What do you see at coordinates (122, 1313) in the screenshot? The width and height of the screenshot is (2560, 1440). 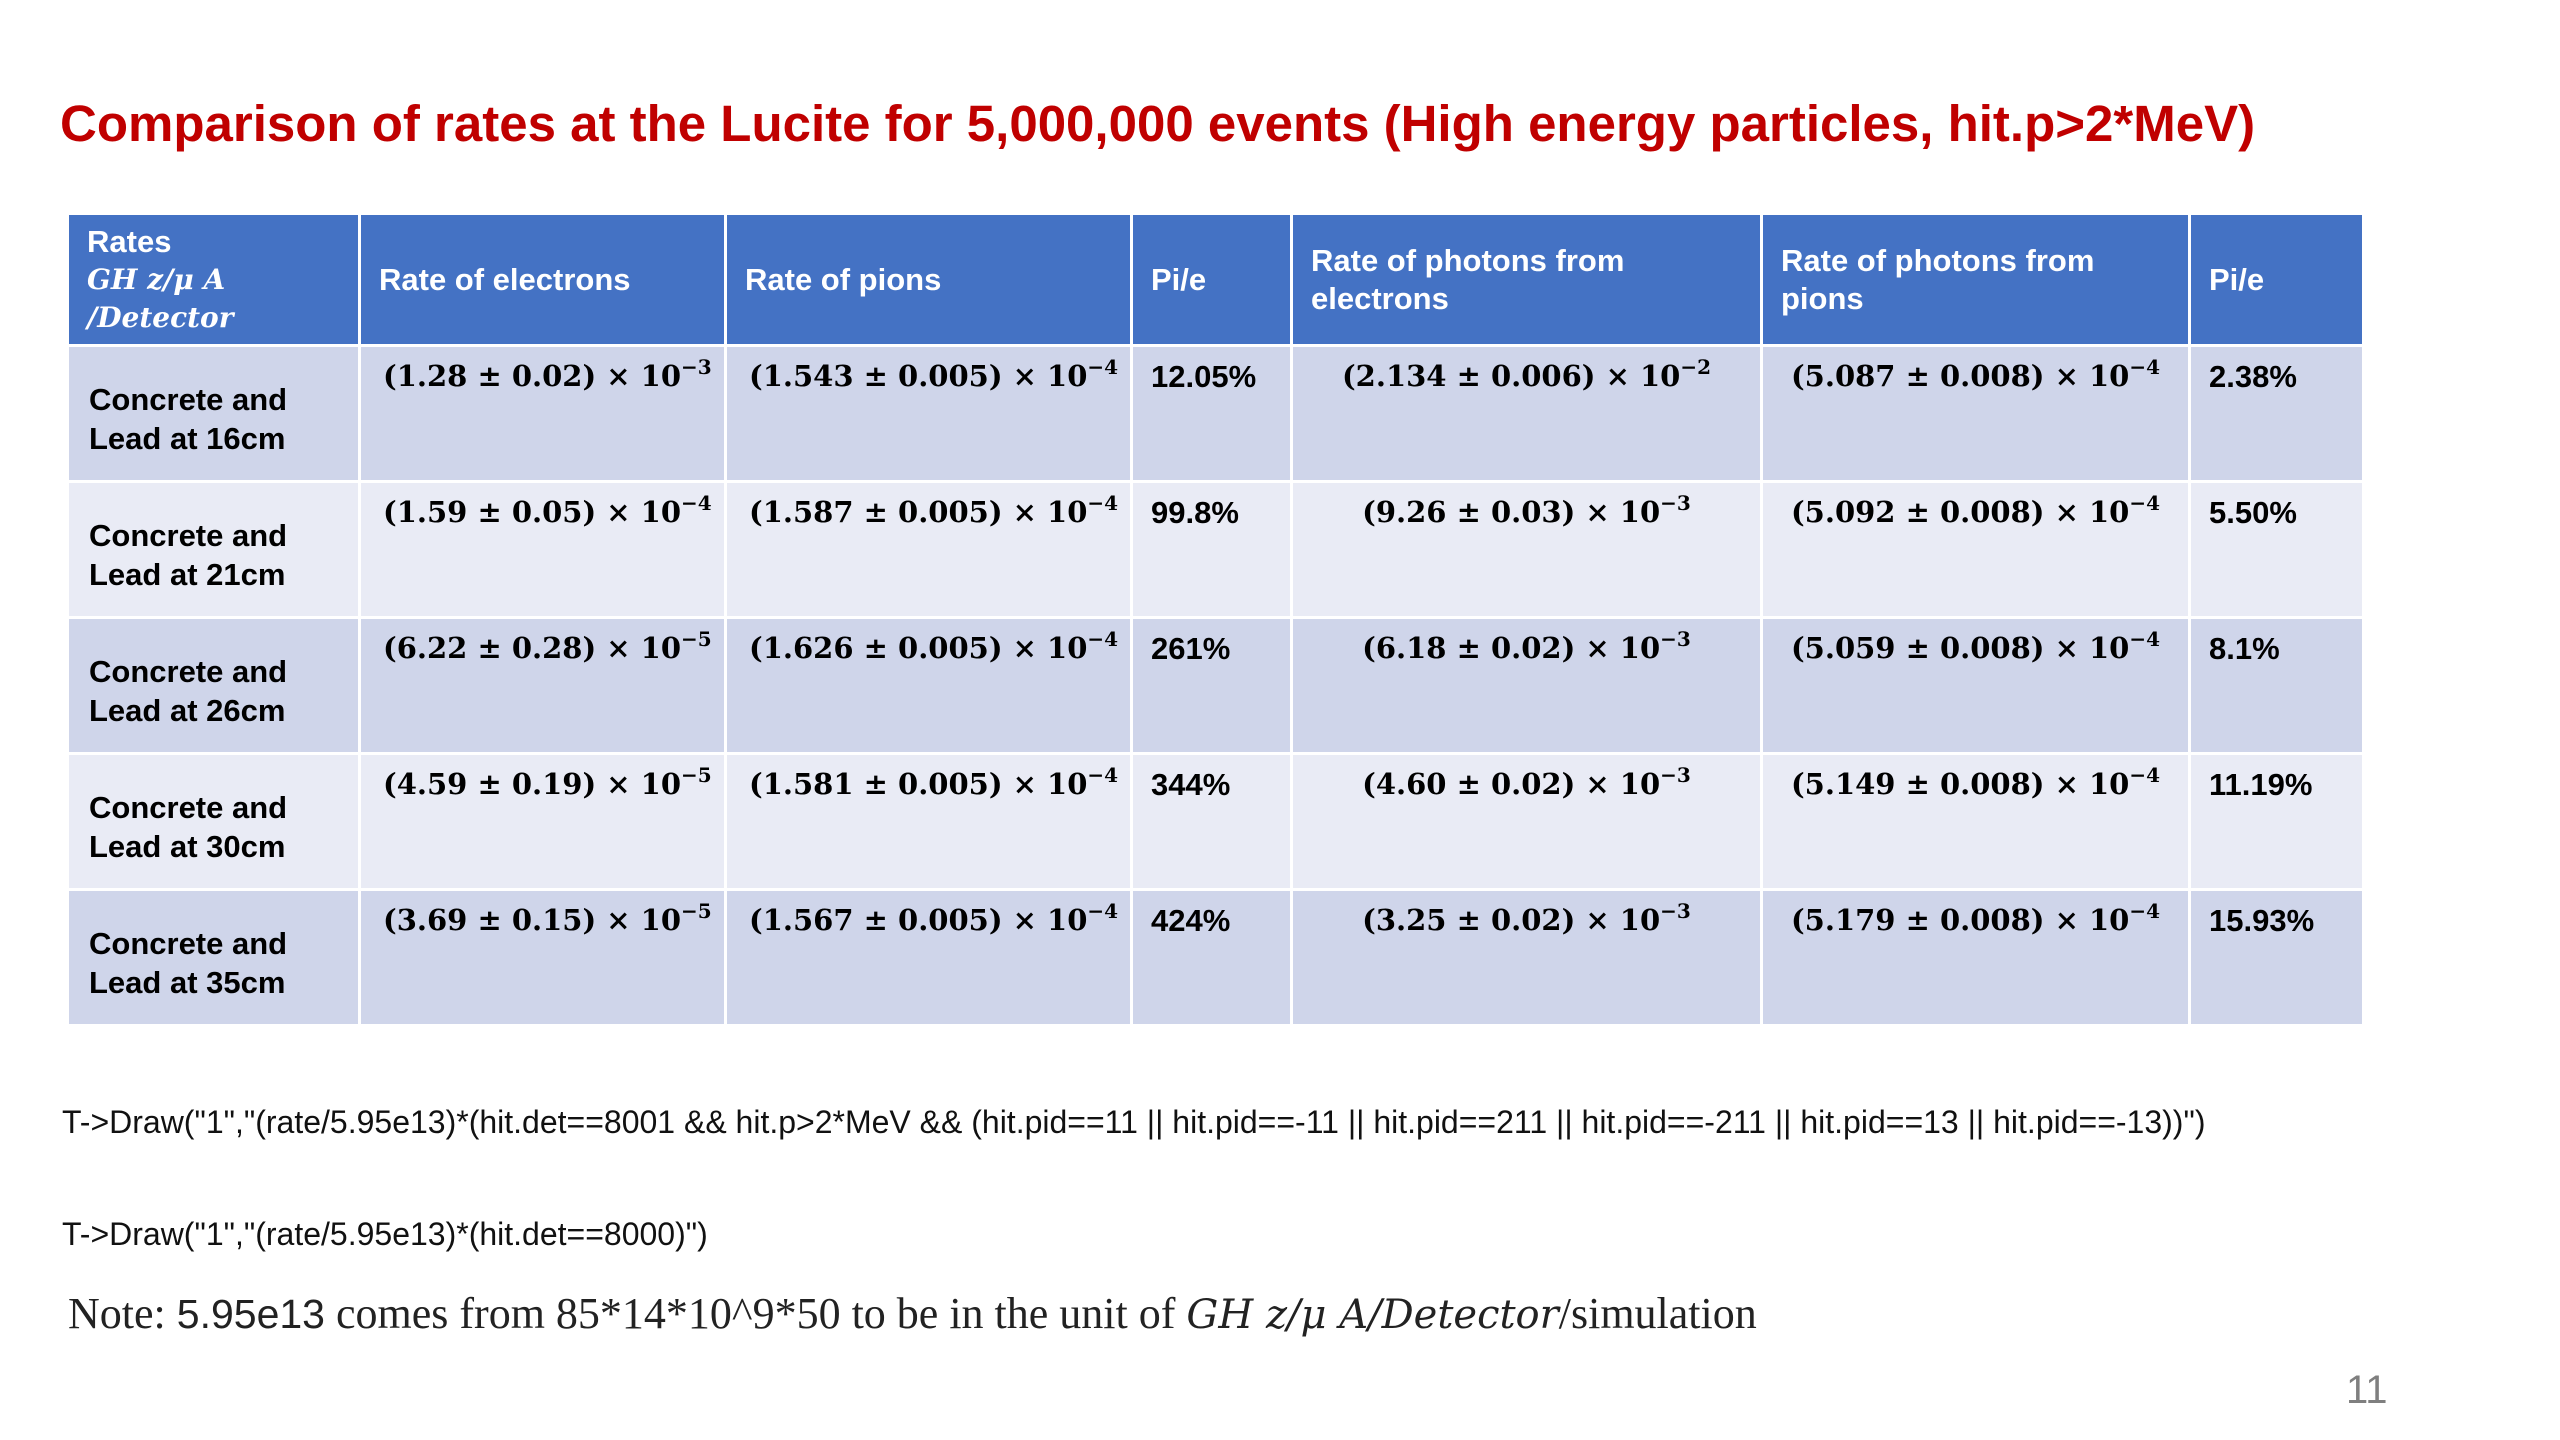 I see `note-prefix: Note:` at bounding box center [122, 1313].